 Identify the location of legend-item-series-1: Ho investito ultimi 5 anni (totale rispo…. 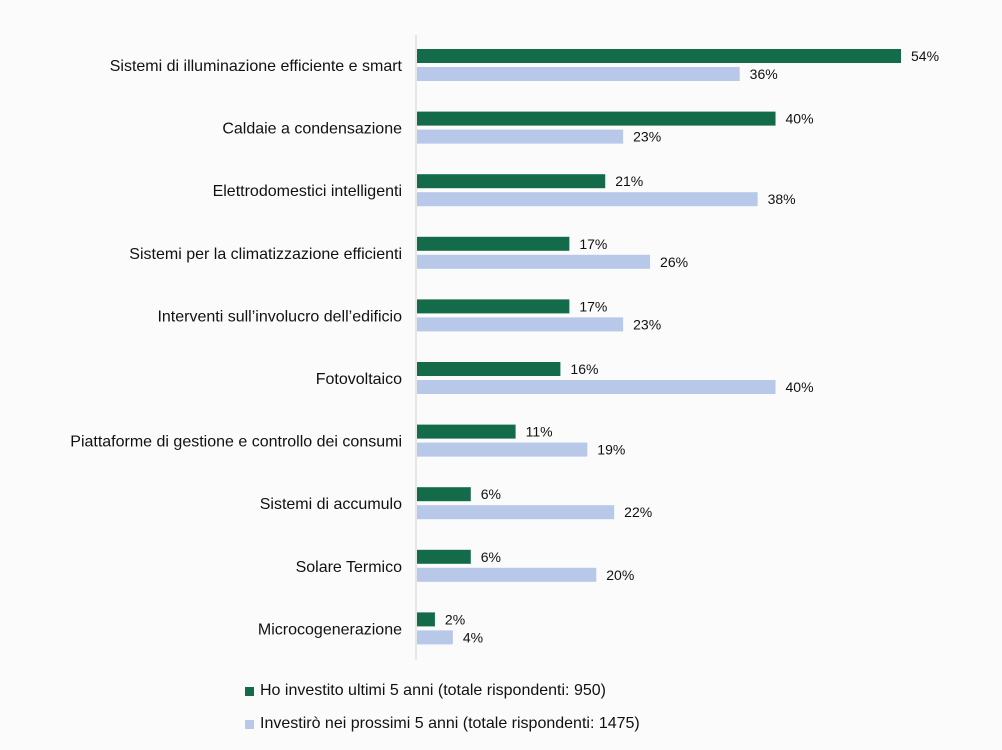
(425, 691).